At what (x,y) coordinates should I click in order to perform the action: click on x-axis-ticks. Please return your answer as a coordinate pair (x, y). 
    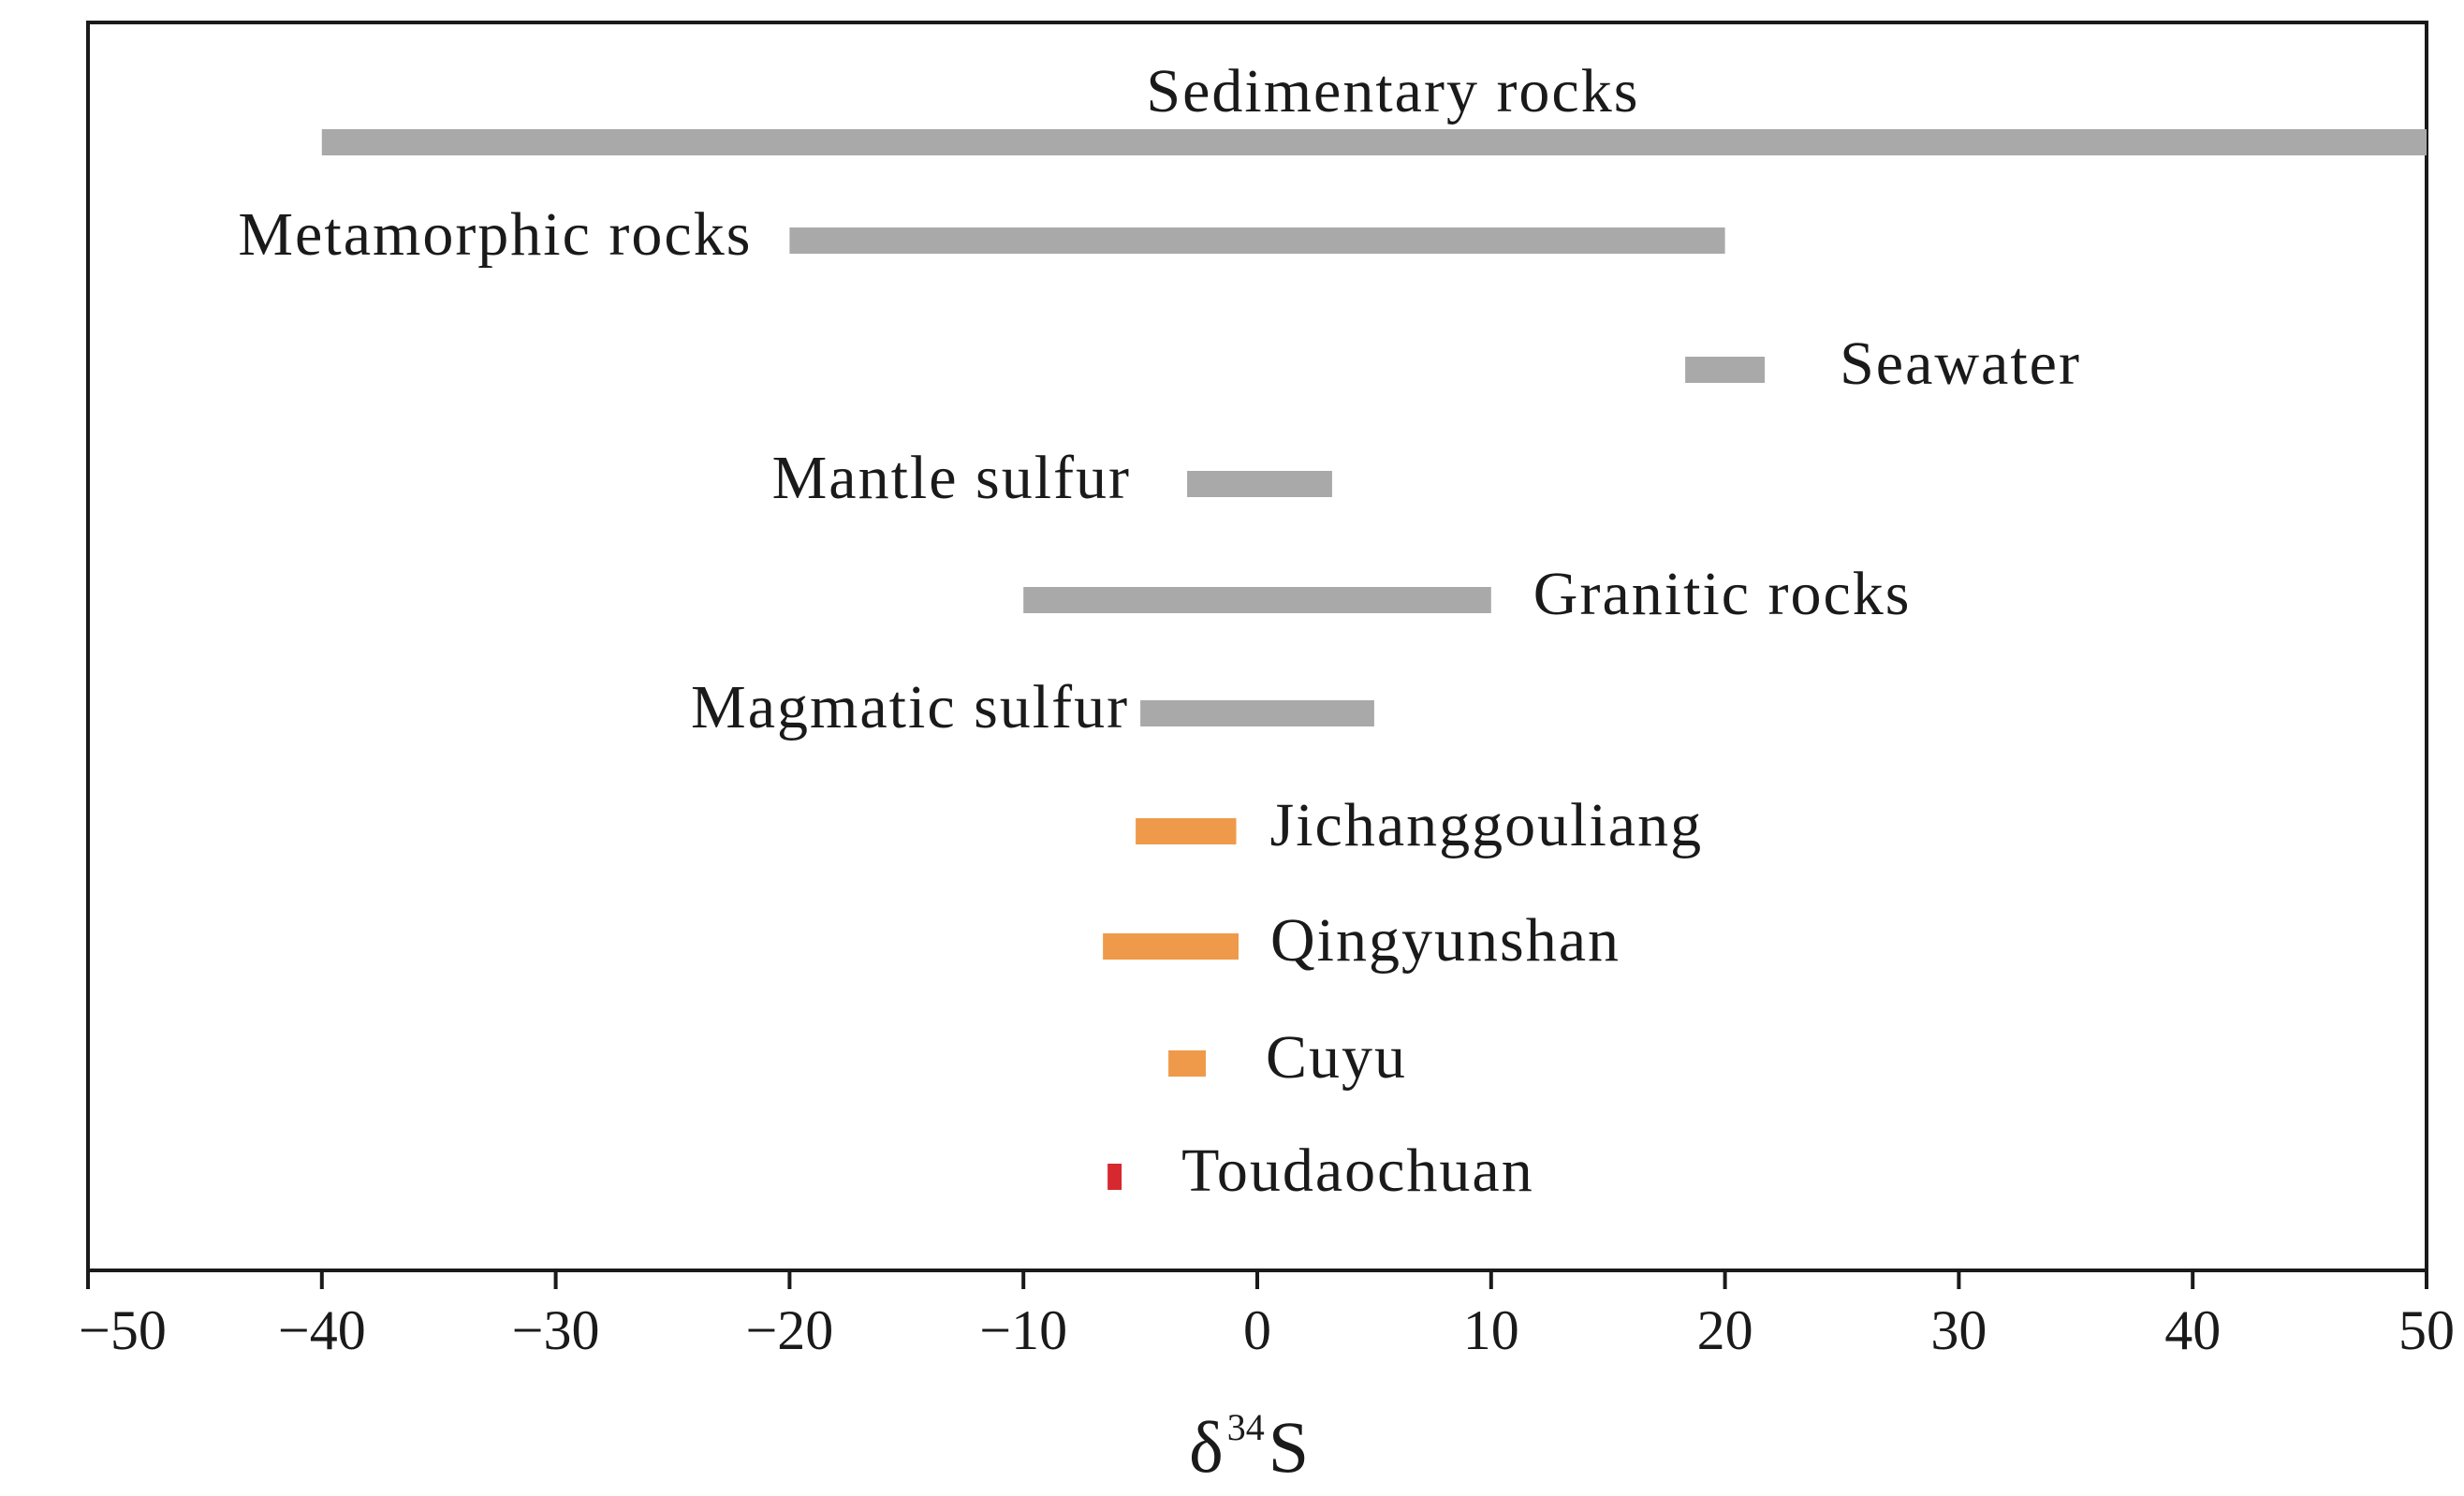
    Looking at the image, I should click on (1257, 1279).